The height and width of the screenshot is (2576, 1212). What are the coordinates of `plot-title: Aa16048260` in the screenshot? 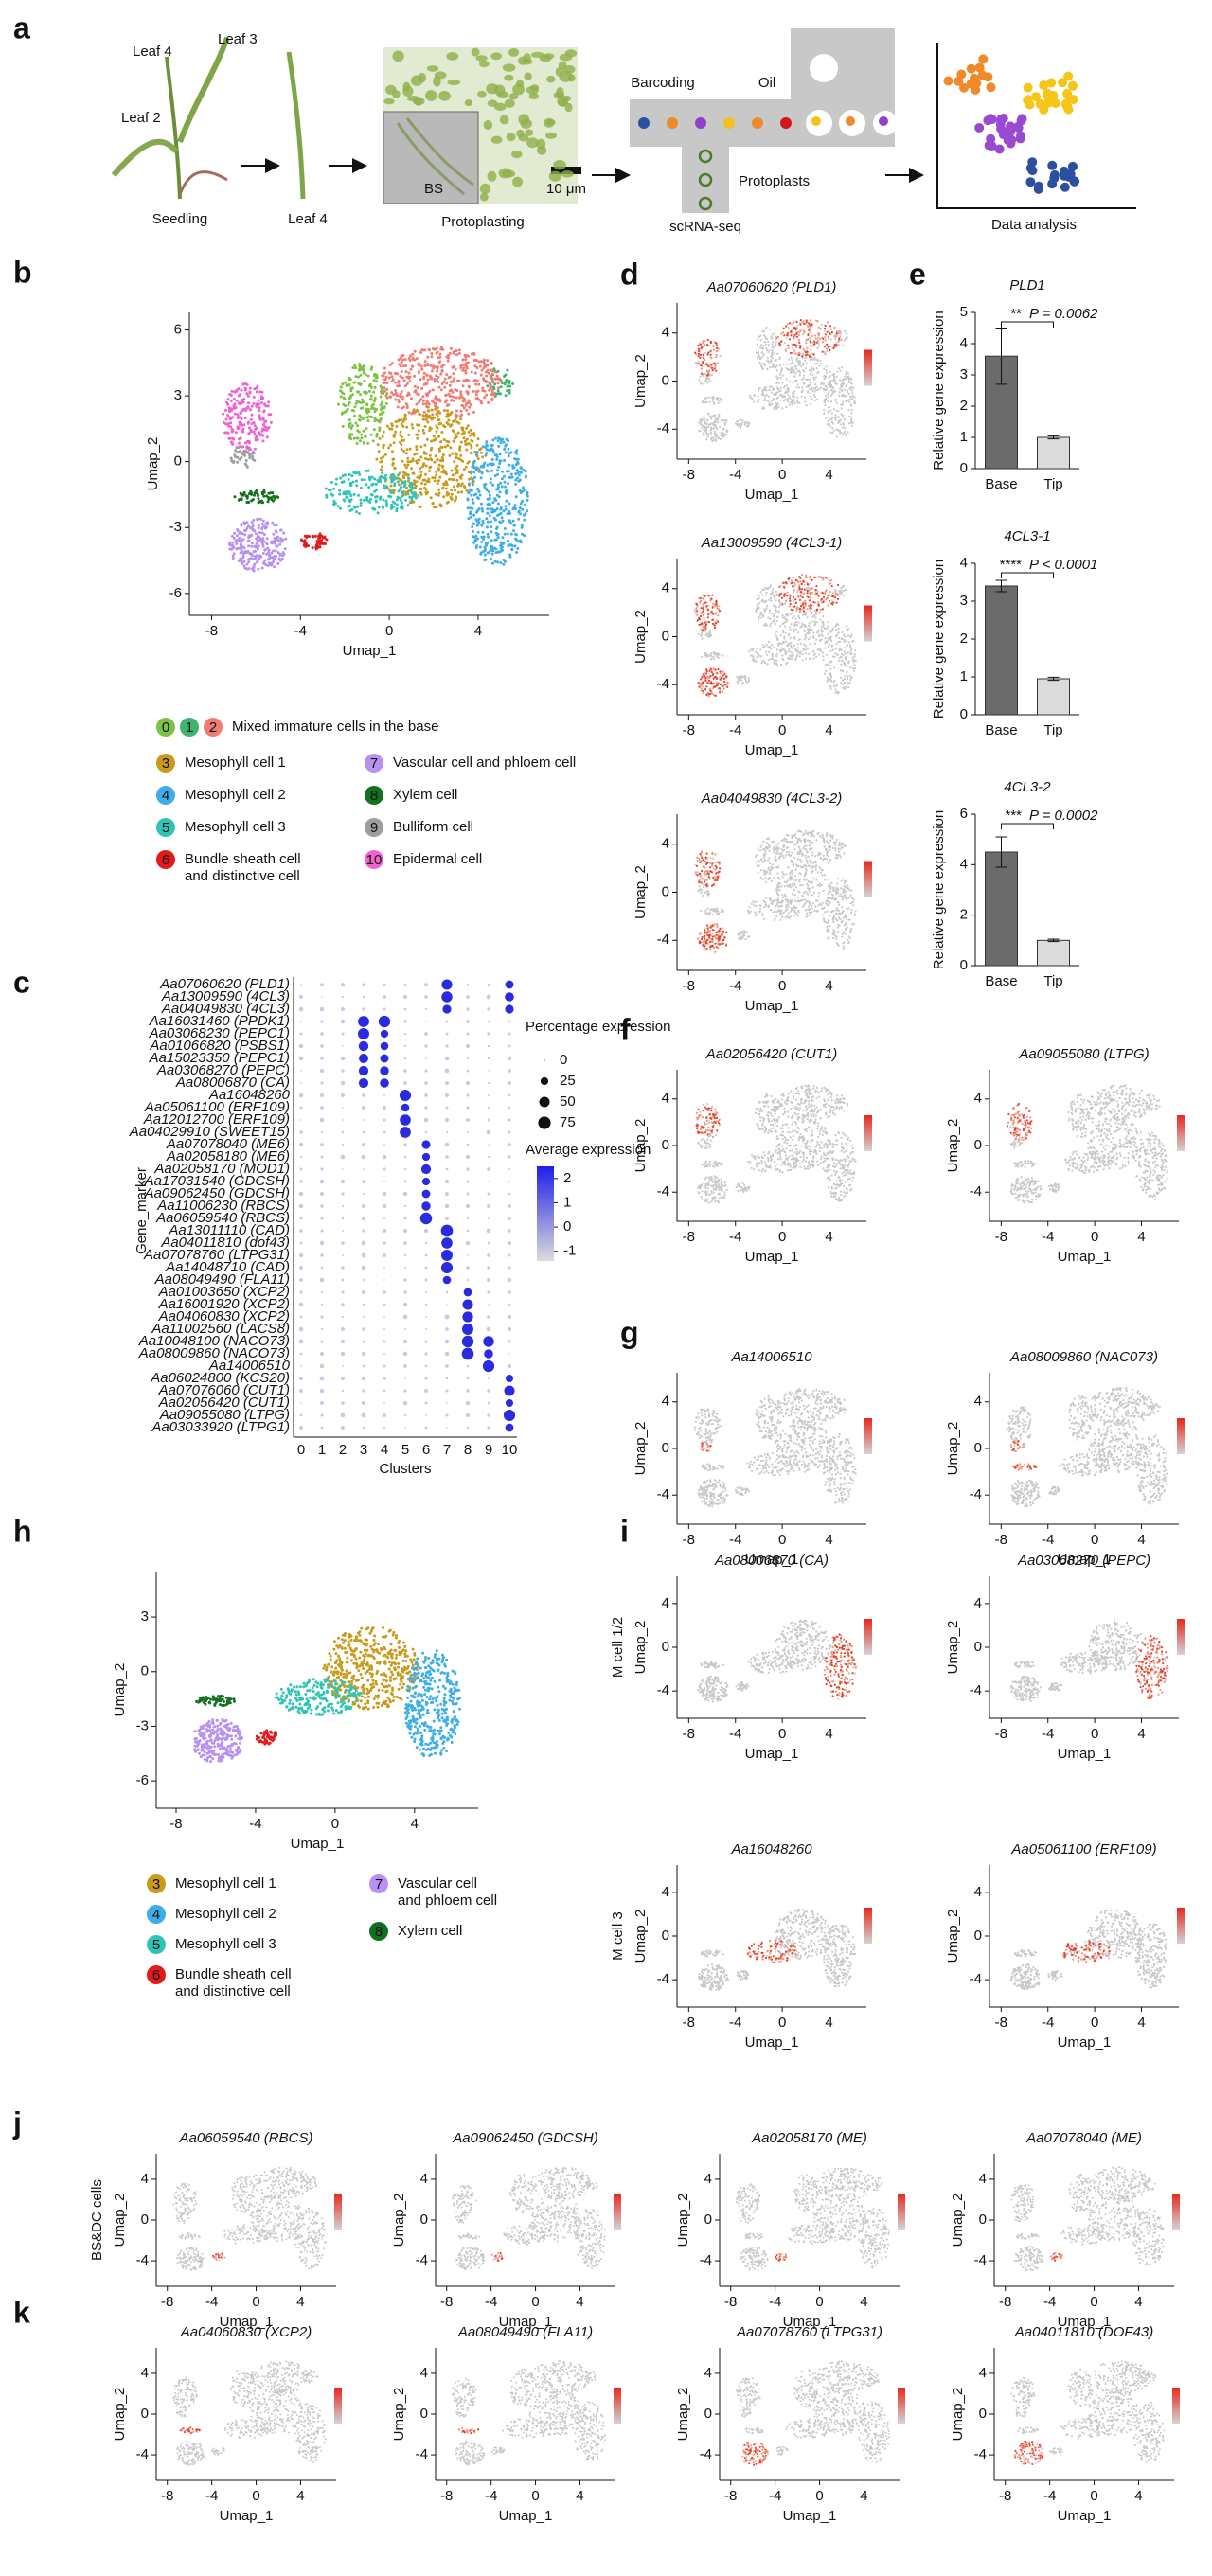 It's located at (771, 1849).